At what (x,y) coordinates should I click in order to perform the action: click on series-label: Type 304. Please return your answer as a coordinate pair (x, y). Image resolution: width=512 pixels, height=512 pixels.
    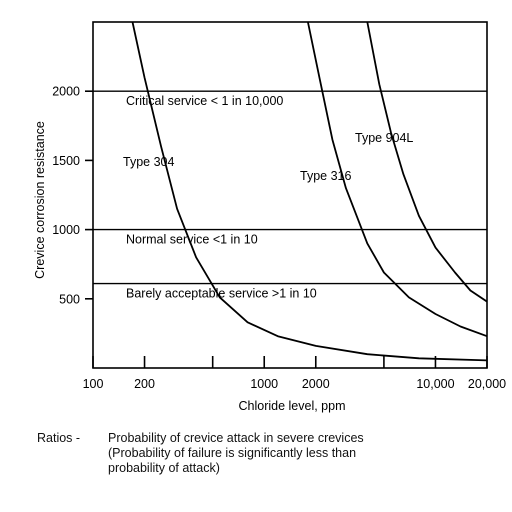
    Looking at the image, I should click on (148, 162).